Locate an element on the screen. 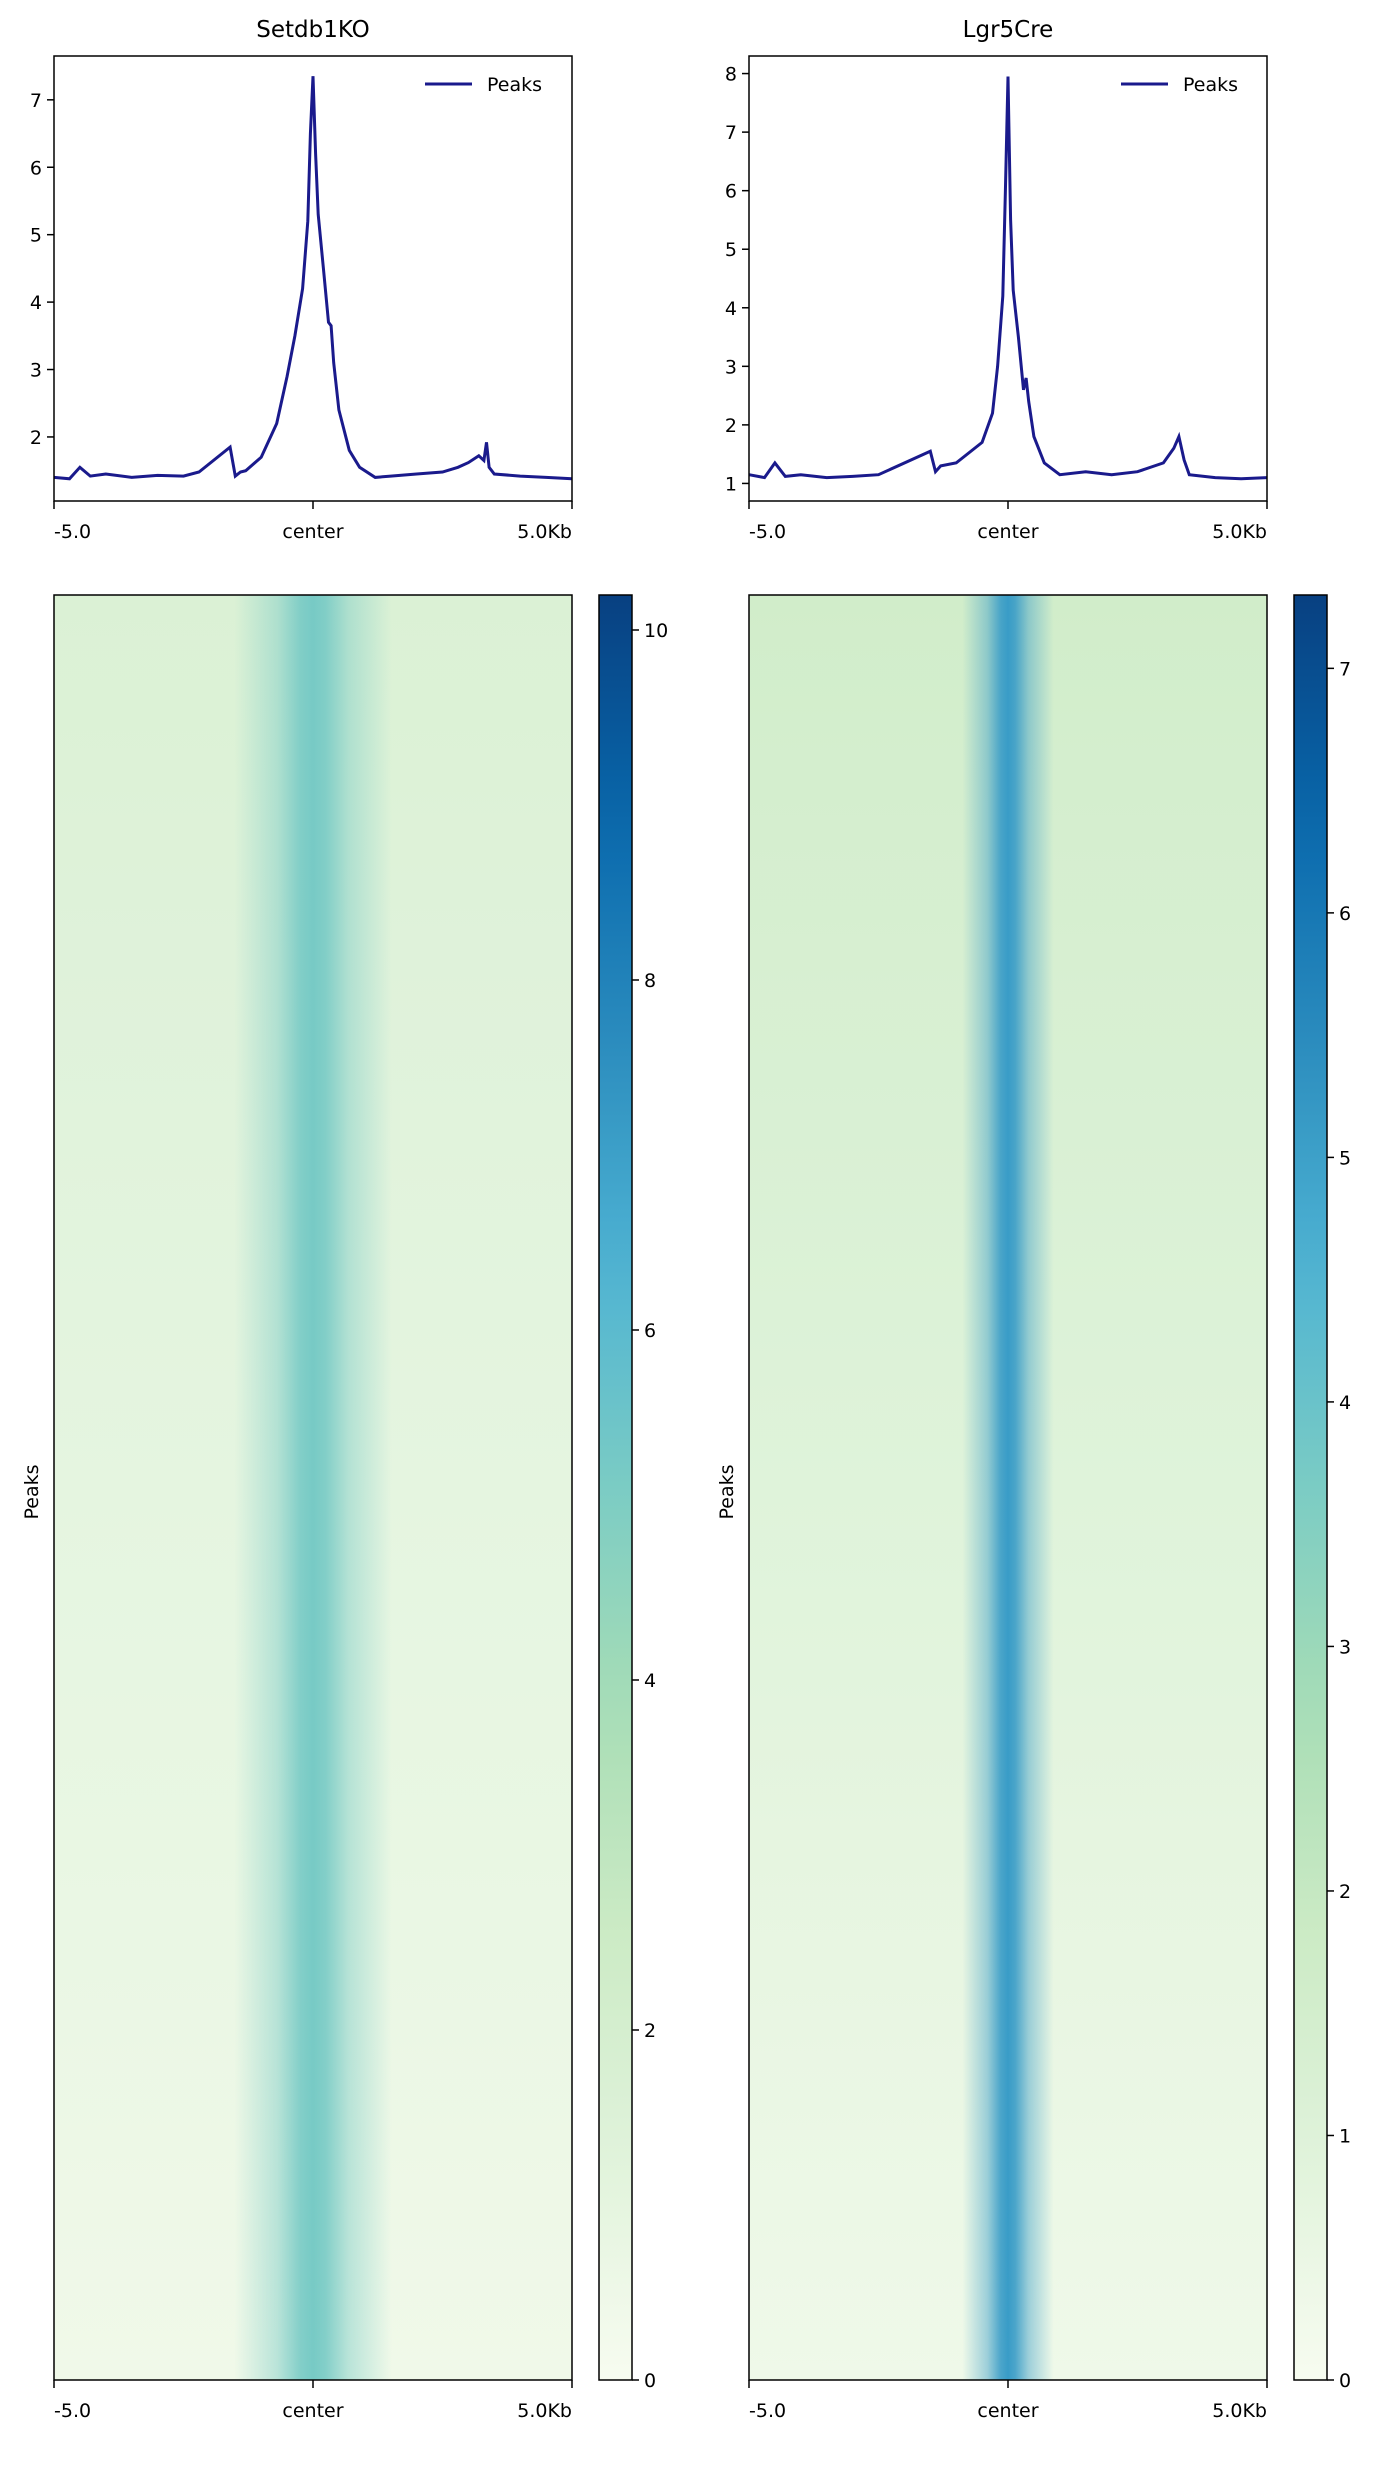 This screenshot has width=1387, height=2489. profile-panel-setdb1ko: Setdb1KO 2 3 4 5 6 7 -5.0 center 5.0Kb Peaks is located at coordinates (301, 280).